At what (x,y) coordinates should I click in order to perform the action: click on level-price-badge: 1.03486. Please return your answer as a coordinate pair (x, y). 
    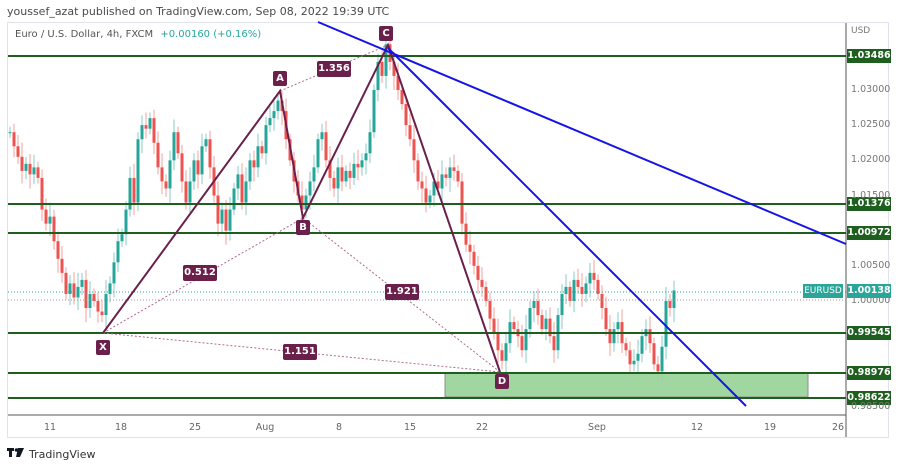
    Looking at the image, I should click on (869, 56).